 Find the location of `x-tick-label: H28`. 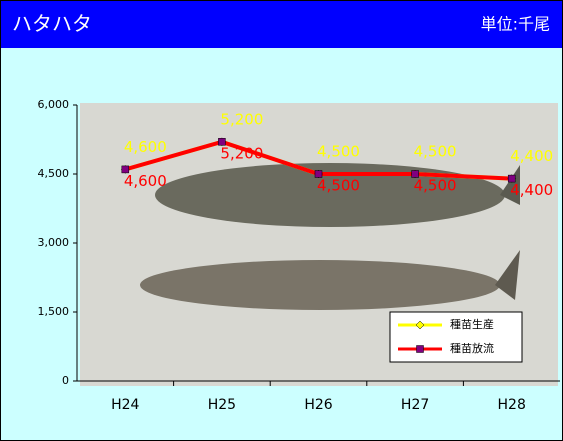

x-tick-label: H28 is located at coordinates (512, 405).